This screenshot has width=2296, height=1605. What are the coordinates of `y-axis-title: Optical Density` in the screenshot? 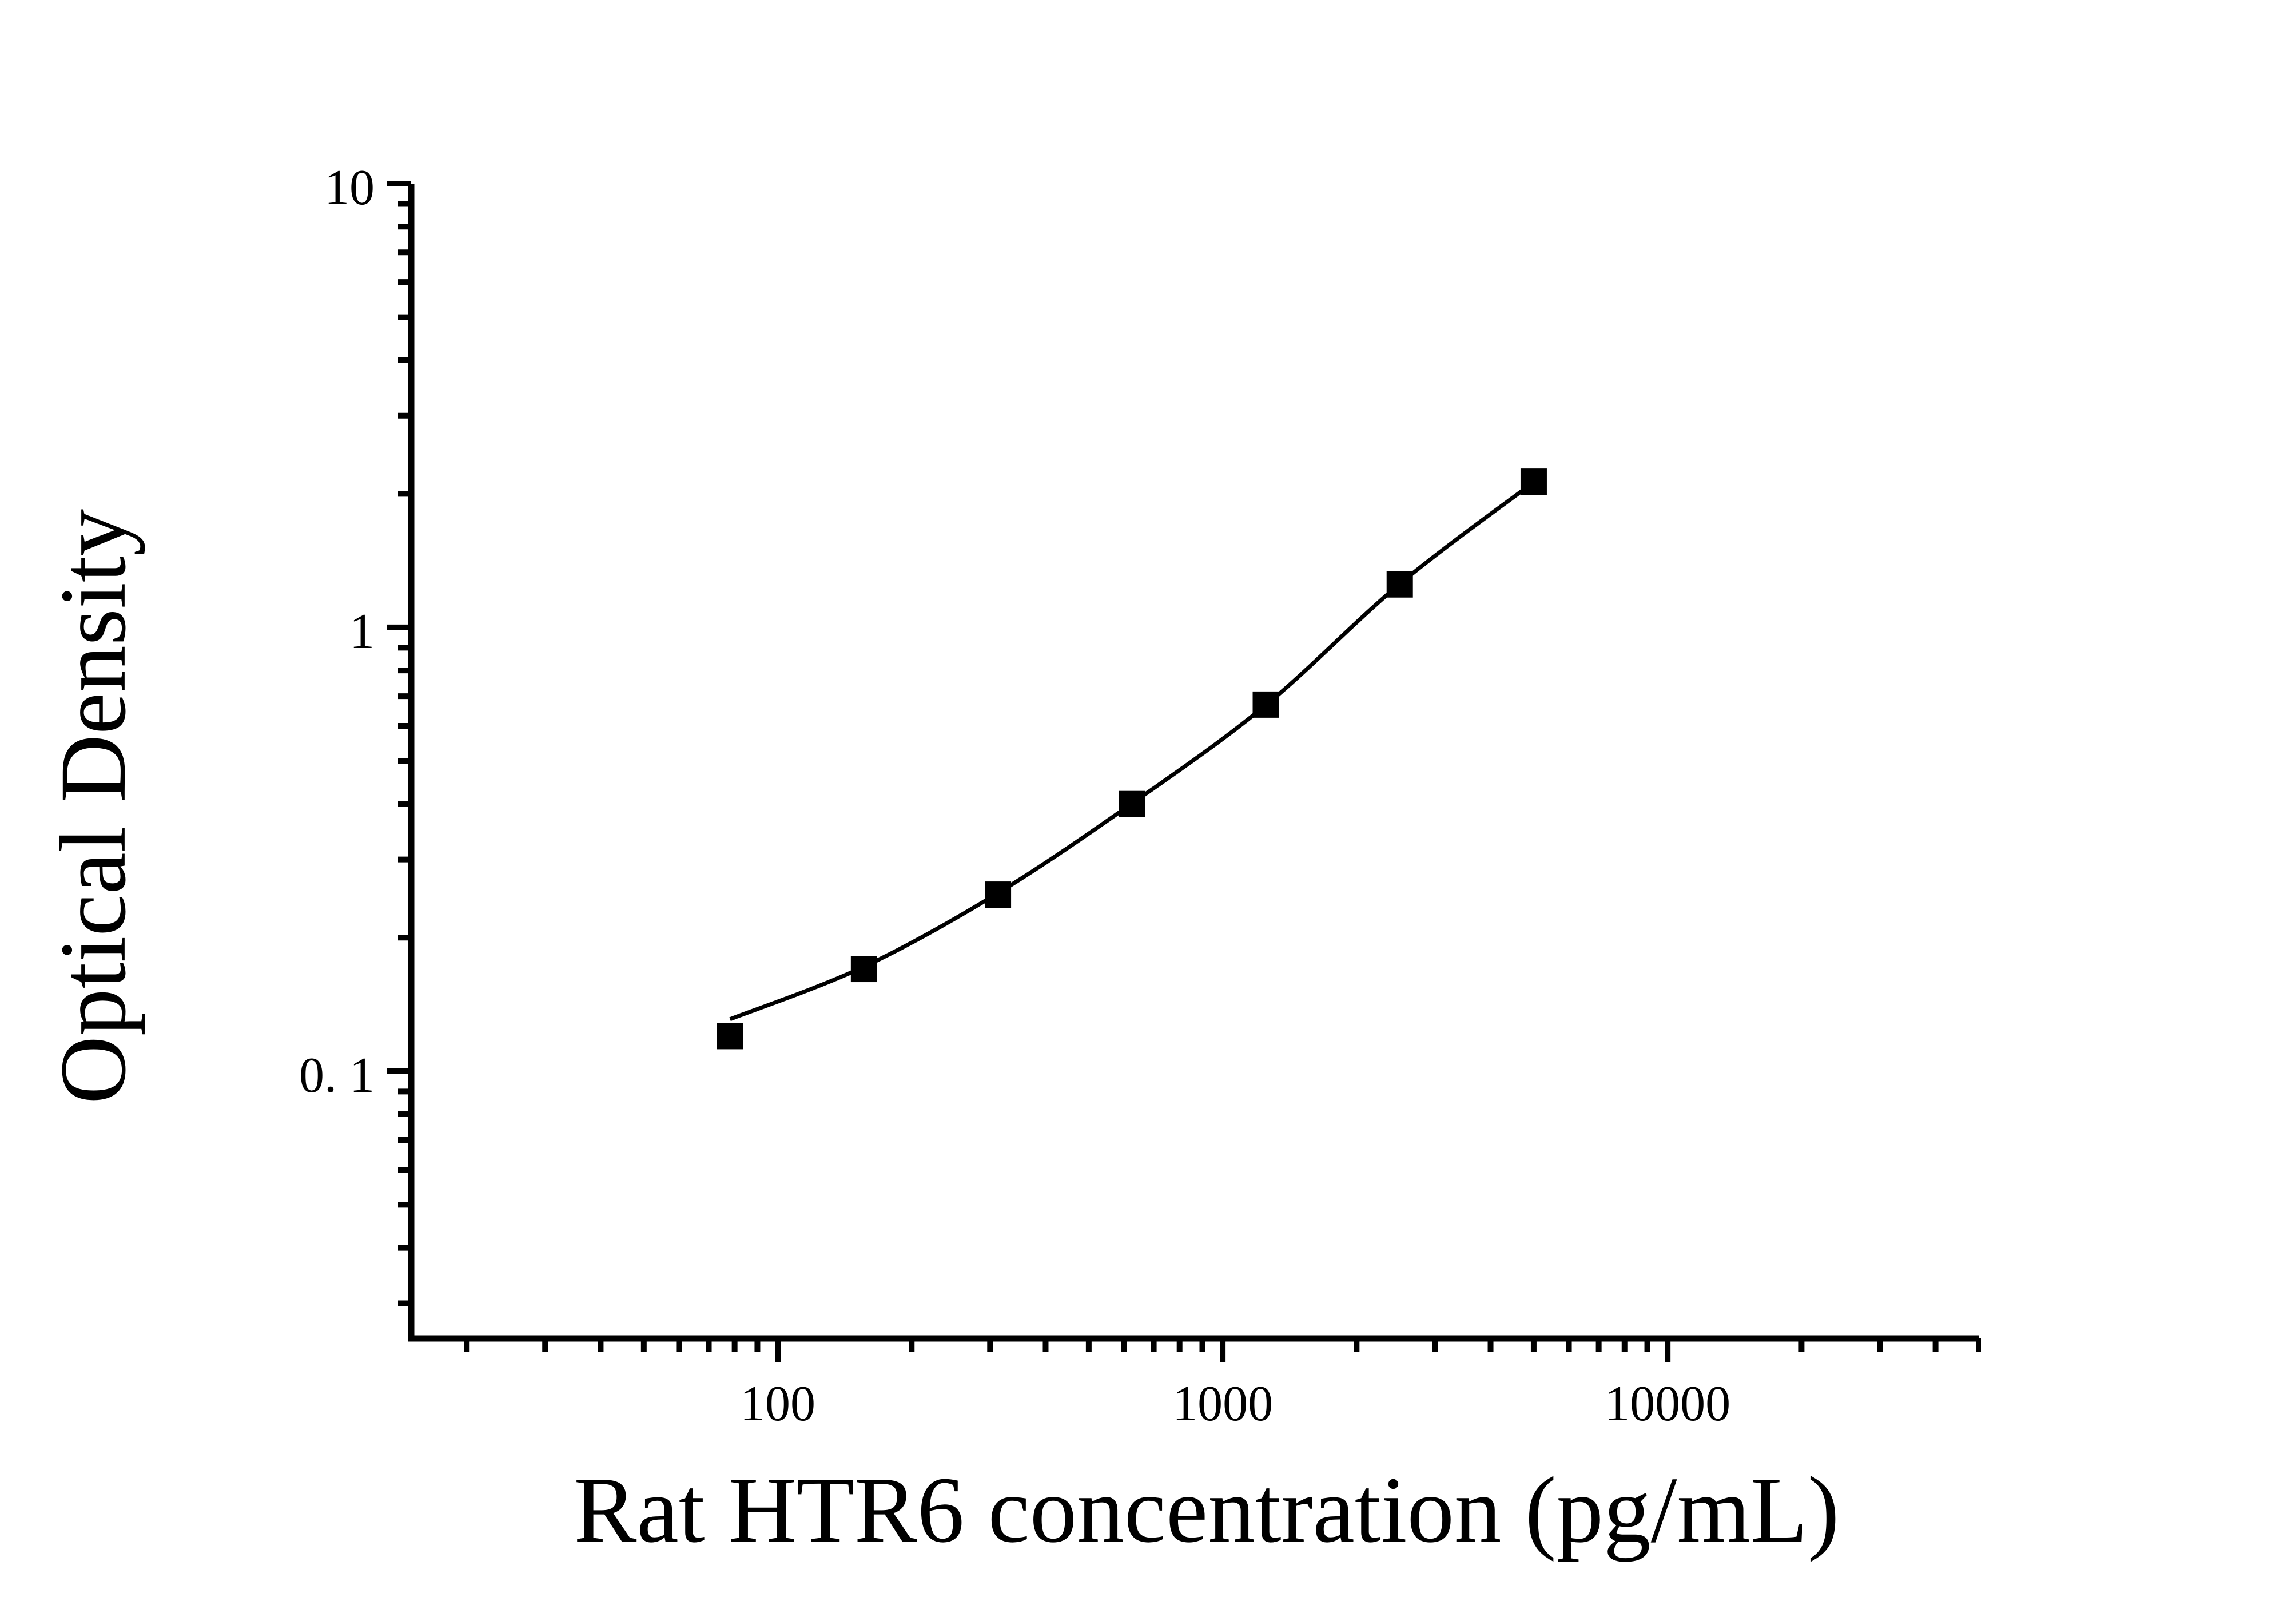 It's located at (93, 806).